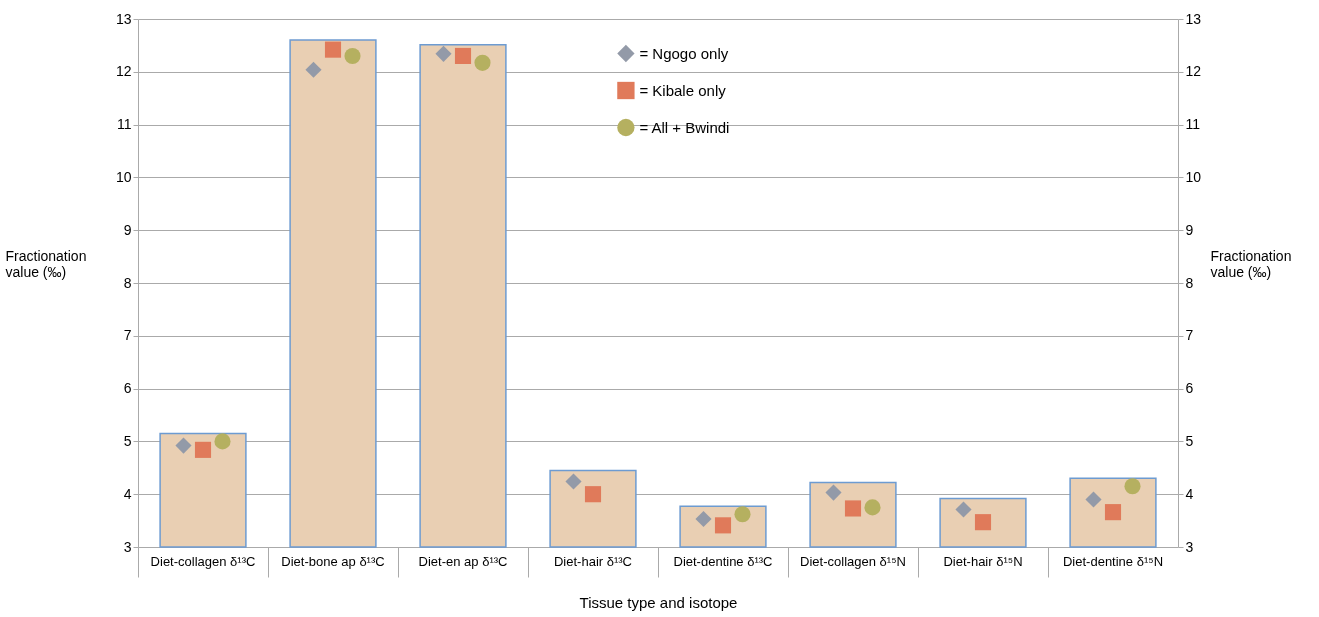 This screenshot has height=617, width=1319. What do you see at coordinates (684, 127) in the screenshot?
I see `legend-label: = All + Bwindi` at bounding box center [684, 127].